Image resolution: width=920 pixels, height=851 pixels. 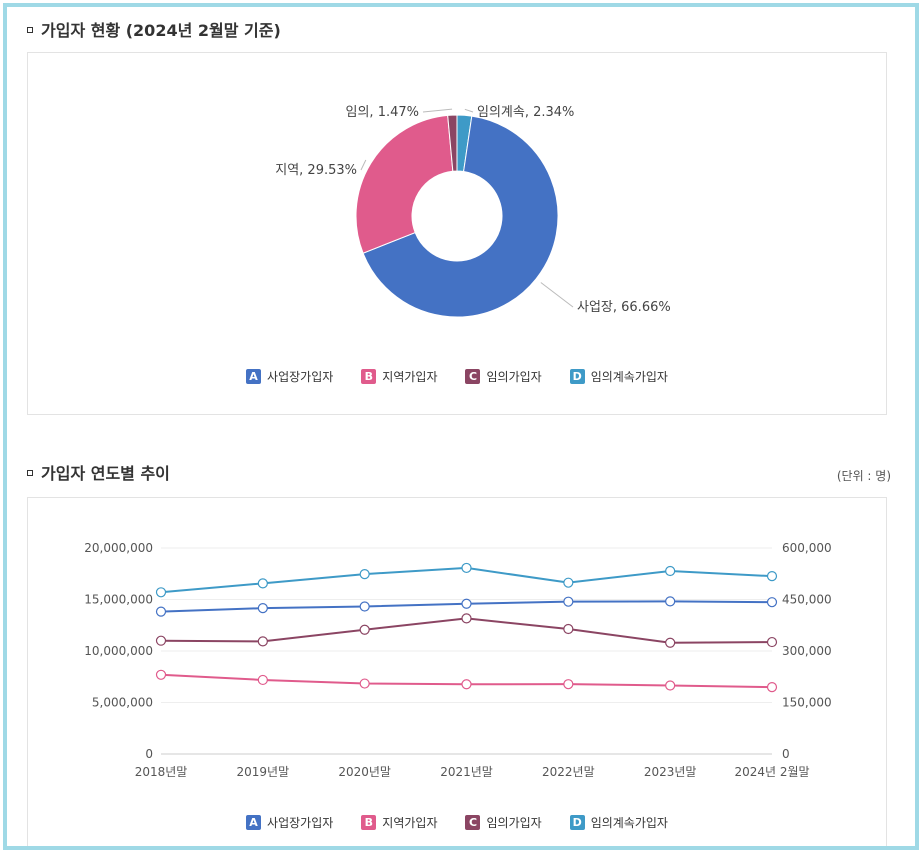 I want to click on y-left-tick-label: 5,000,000, so click(x=122, y=703).